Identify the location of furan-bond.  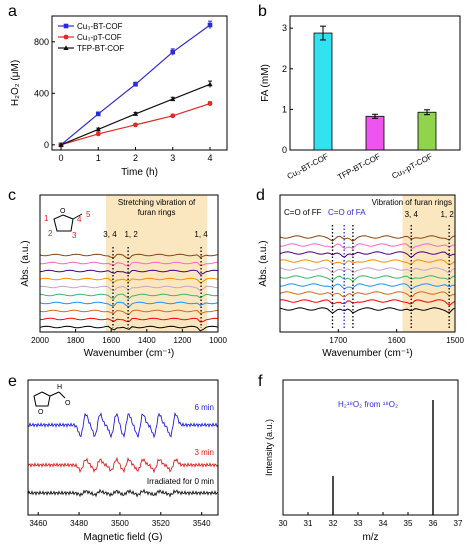
(77, 216).